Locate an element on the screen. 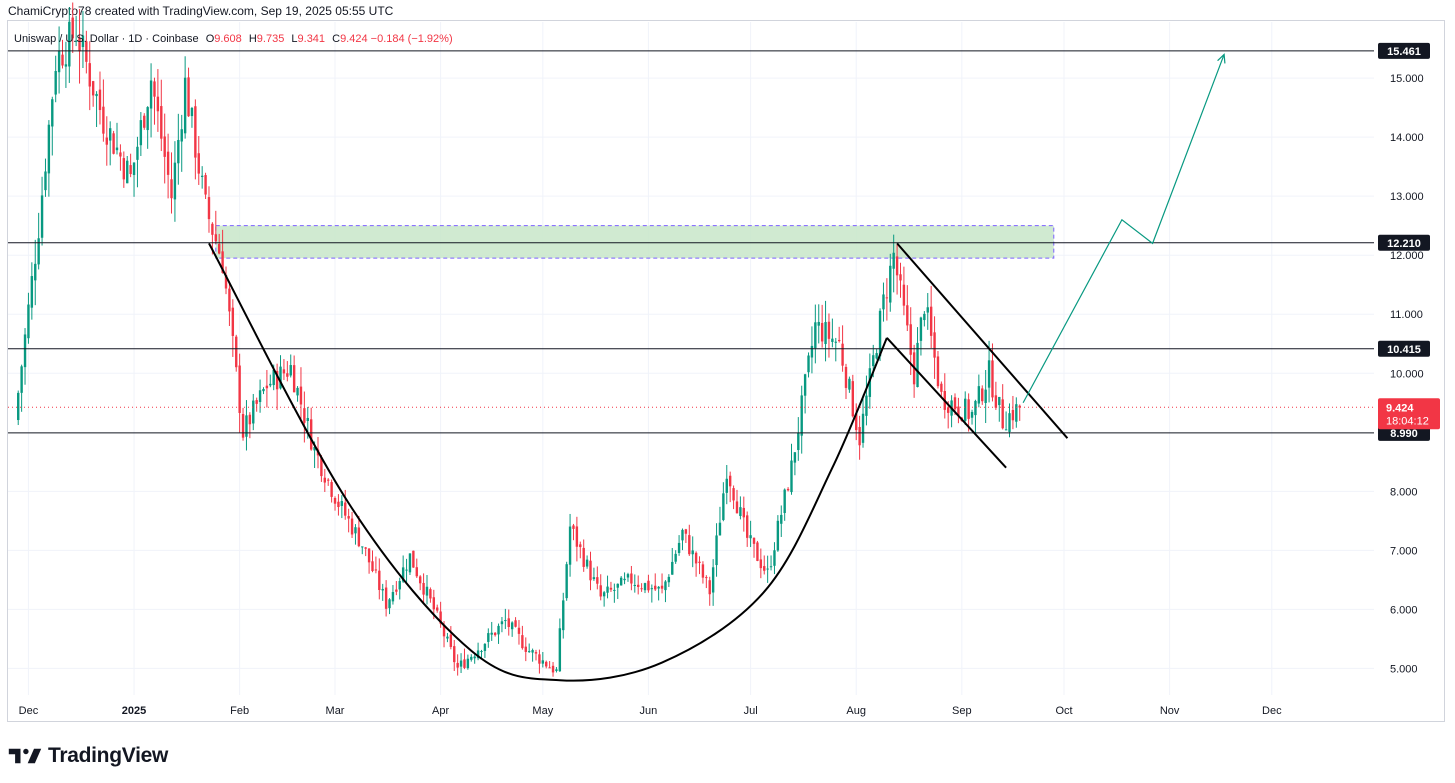 The image size is (1455, 783). x-tick-label: Jun is located at coordinates (649, 711).